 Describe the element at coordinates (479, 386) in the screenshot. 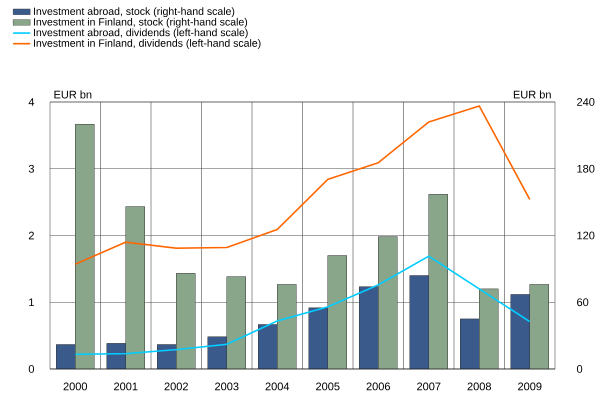

I see `x-tick-label: 2008` at that location.